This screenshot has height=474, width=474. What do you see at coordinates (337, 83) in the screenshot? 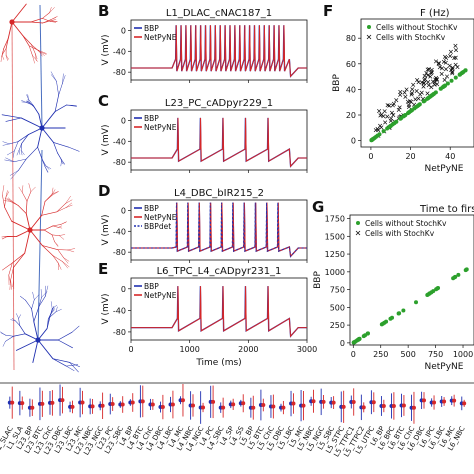
I see `y-axis-label: BBP` at bounding box center [337, 83].